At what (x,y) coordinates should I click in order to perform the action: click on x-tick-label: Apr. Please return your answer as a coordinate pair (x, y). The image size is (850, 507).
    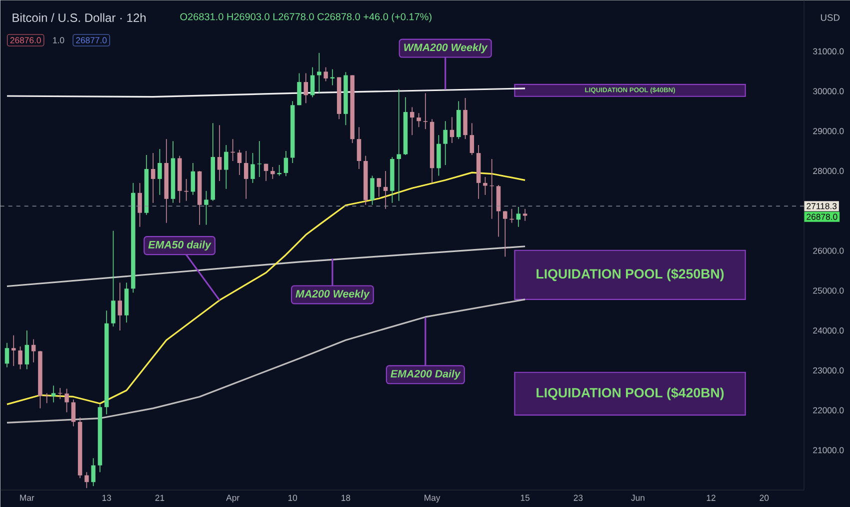
    Looking at the image, I should click on (233, 498).